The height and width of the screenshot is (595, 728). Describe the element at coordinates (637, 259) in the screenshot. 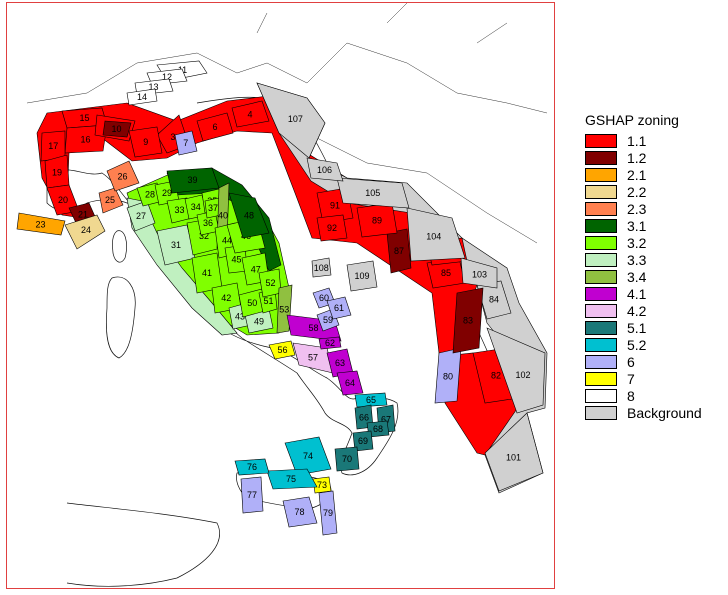

I see `legend-label: 3.3` at that location.